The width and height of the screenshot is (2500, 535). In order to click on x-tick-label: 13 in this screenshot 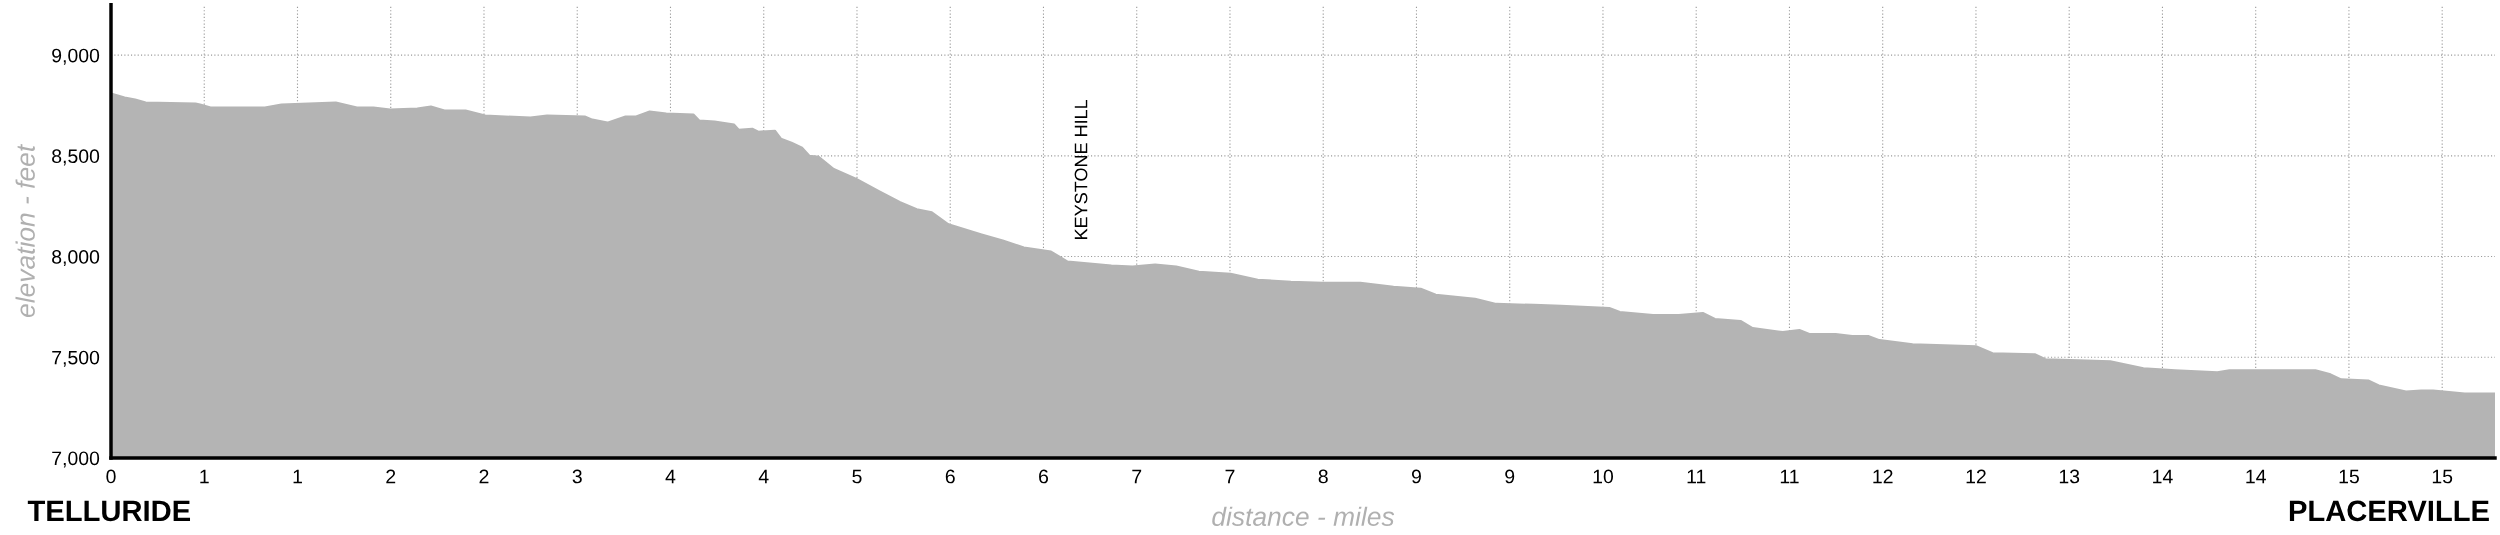, I will do `click(2069, 476)`.